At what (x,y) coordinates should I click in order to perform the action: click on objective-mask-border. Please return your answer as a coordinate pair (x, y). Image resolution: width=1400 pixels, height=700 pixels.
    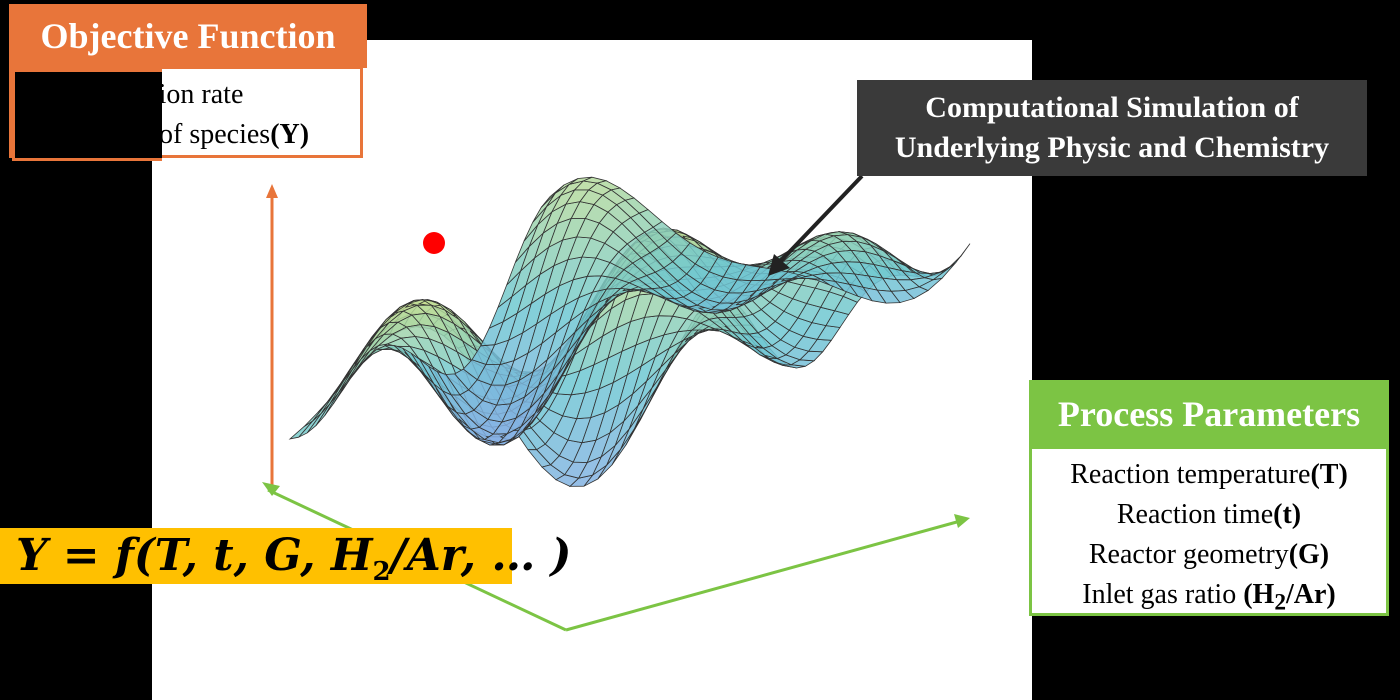
    Looking at the image, I should click on (87, 115).